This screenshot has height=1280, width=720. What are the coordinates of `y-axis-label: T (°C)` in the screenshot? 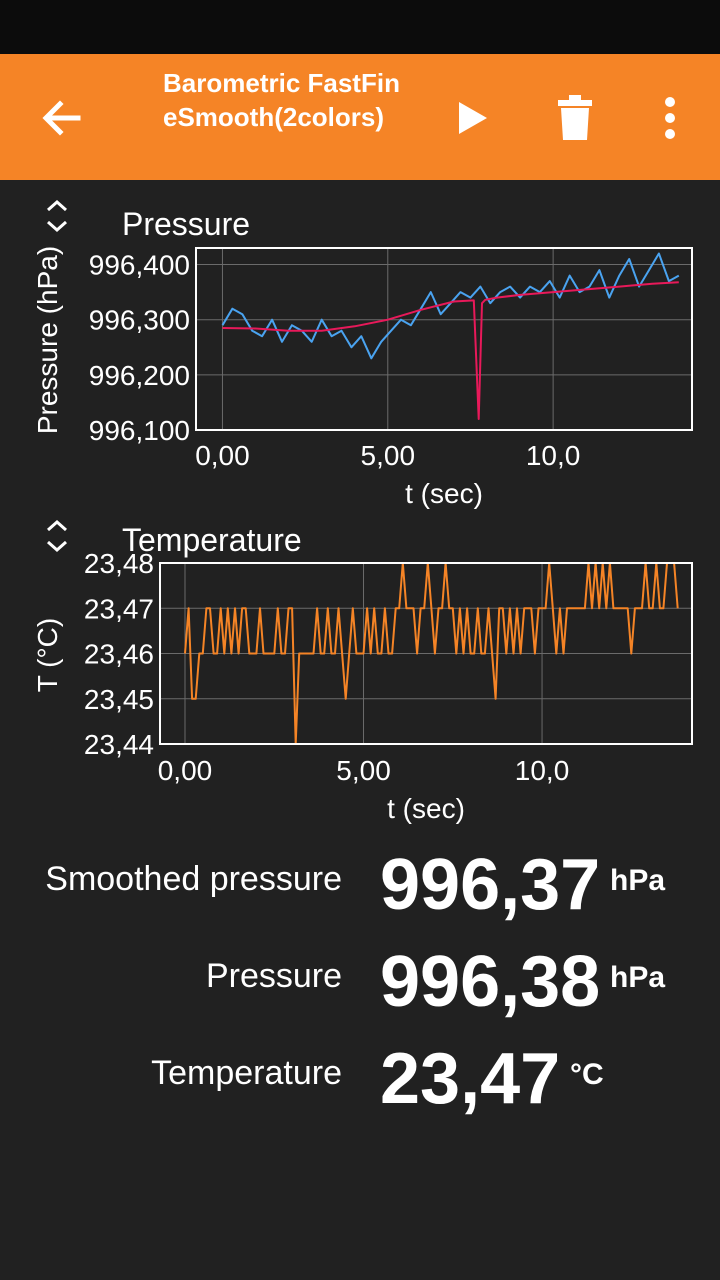 It's located at (47, 655).